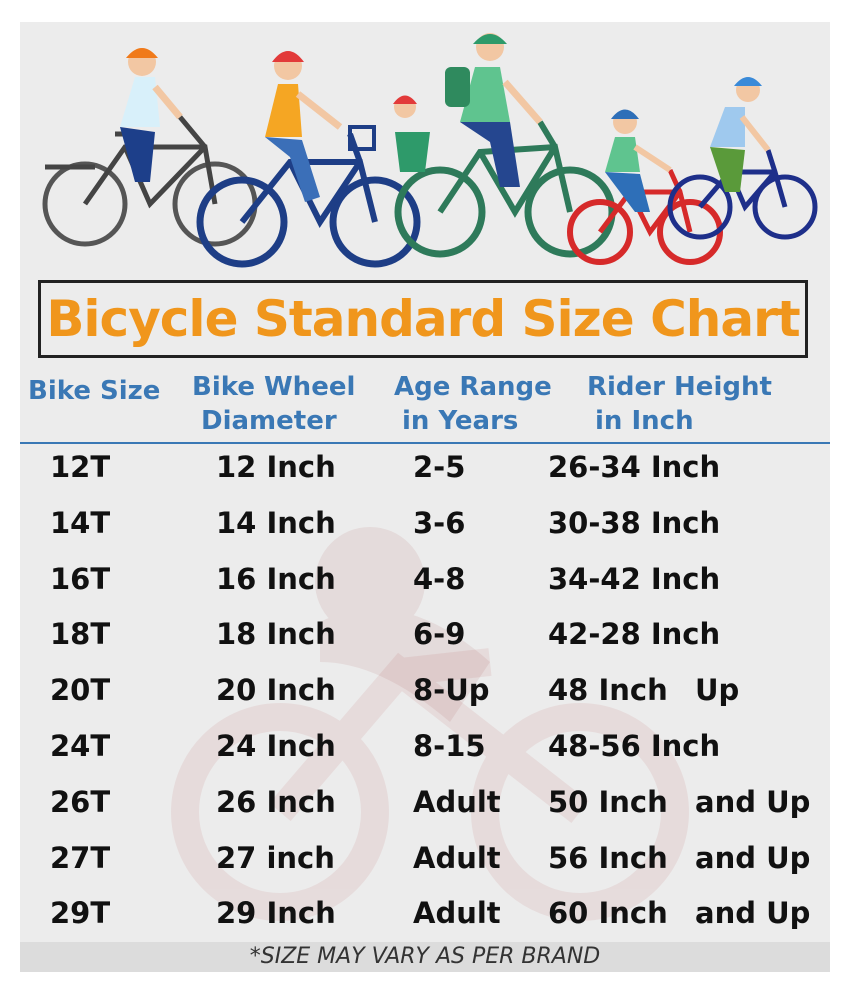 This screenshot has width=850, height=995. I want to click on header-wheel-line1: Bike Wheel, so click(274, 387).